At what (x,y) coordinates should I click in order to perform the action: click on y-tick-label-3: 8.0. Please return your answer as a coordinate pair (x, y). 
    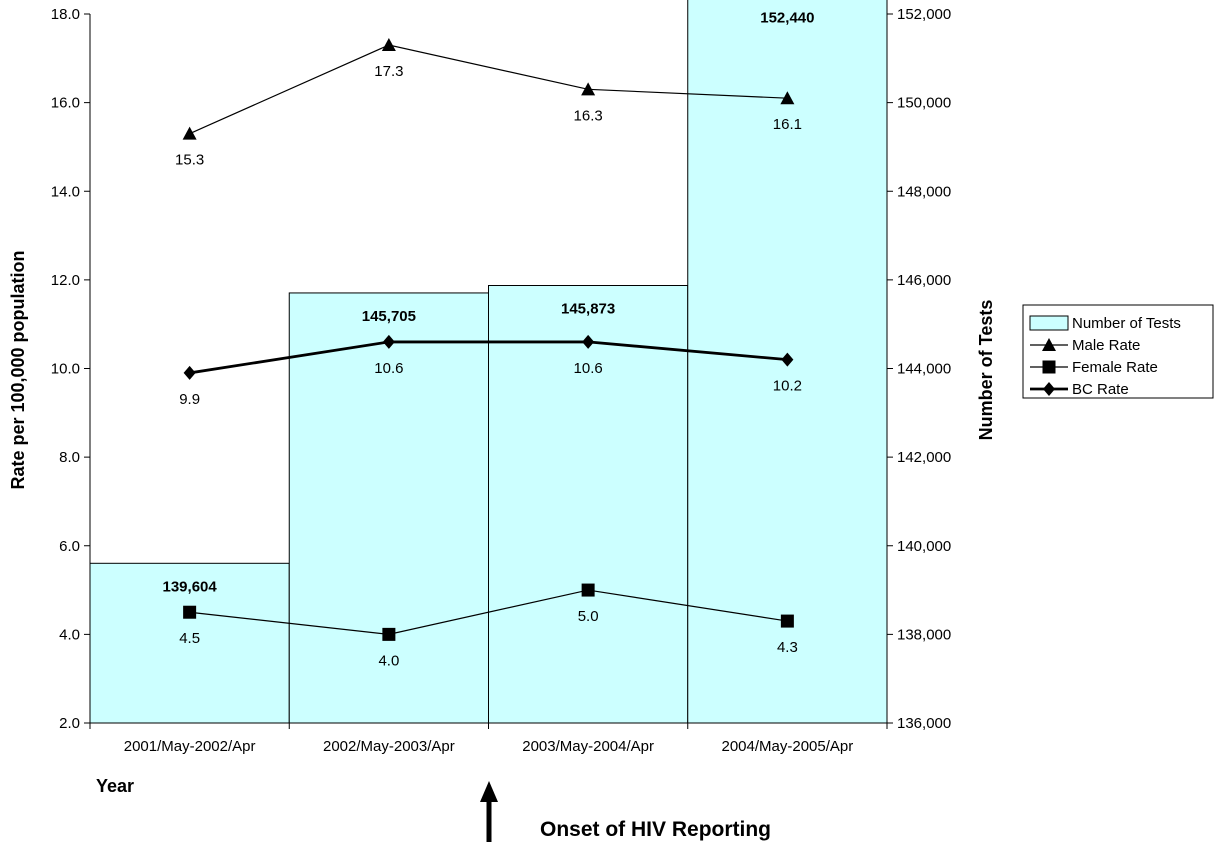
    Looking at the image, I should click on (69, 457).